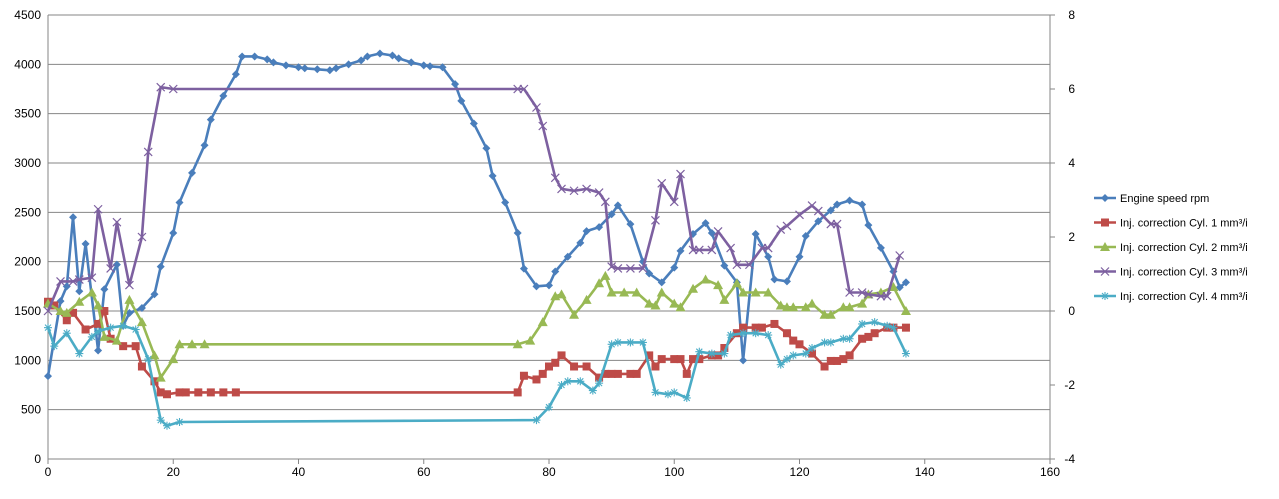 This screenshot has width=1279, height=499. What do you see at coordinates (1184, 273) in the screenshot?
I see `legend-label: Inj. correction Cyl. 3 mm³/i` at bounding box center [1184, 273].